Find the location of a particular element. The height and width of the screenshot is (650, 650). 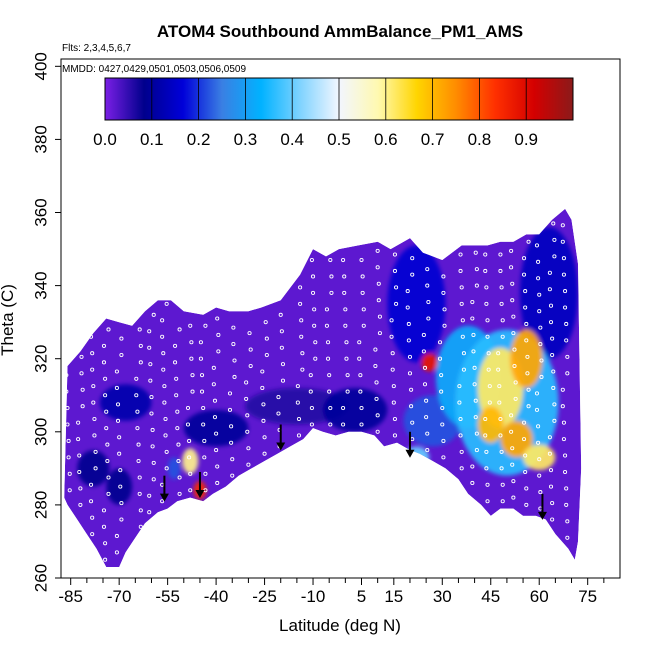

x-tick-label: -70 is located at coordinates (119, 596).